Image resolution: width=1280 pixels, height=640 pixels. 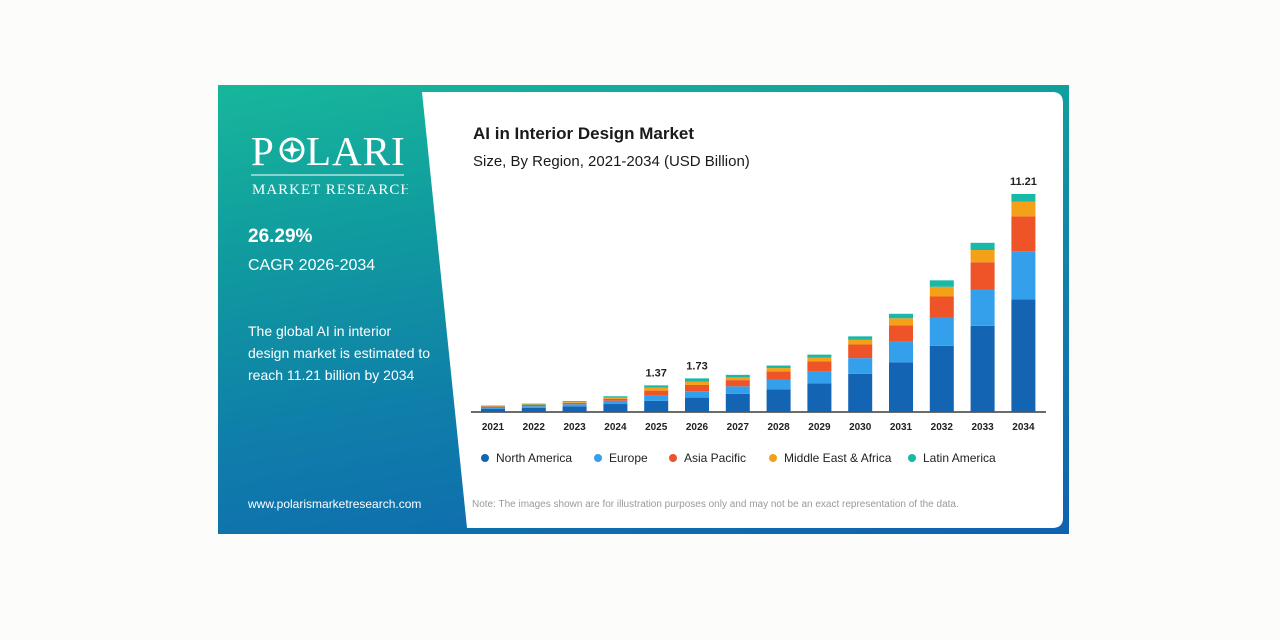 What do you see at coordinates (738, 427) in the screenshot?
I see `x-tick-label: 2027` at bounding box center [738, 427].